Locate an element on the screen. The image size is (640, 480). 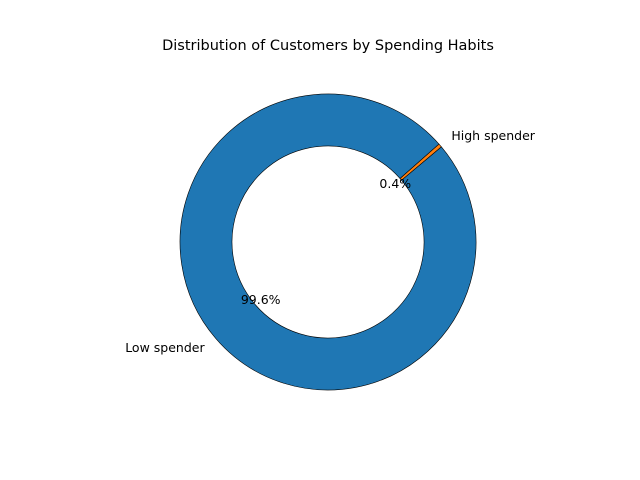
slice-label-low-spender: Low spender is located at coordinates (165, 347).